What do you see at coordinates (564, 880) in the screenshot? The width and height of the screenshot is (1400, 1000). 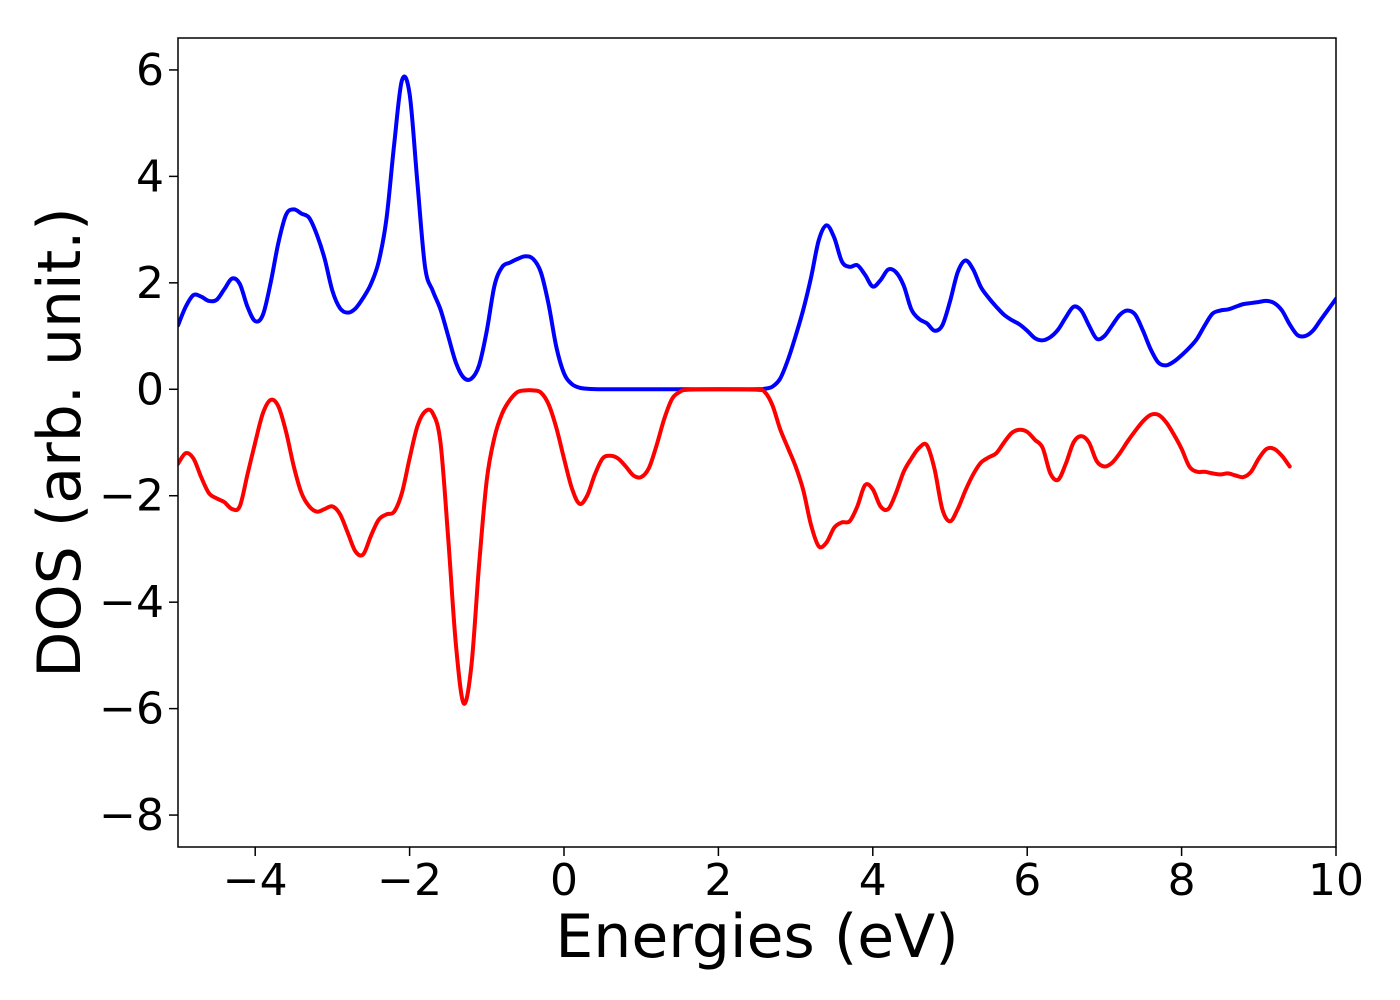 I see `x-tick-label: 0` at bounding box center [564, 880].